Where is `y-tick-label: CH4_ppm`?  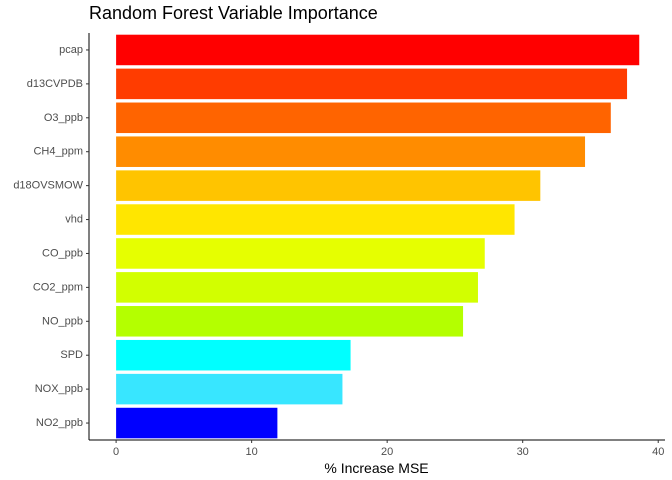
y-tick-label: CH4_ppm is located at coordinates (58, 152).